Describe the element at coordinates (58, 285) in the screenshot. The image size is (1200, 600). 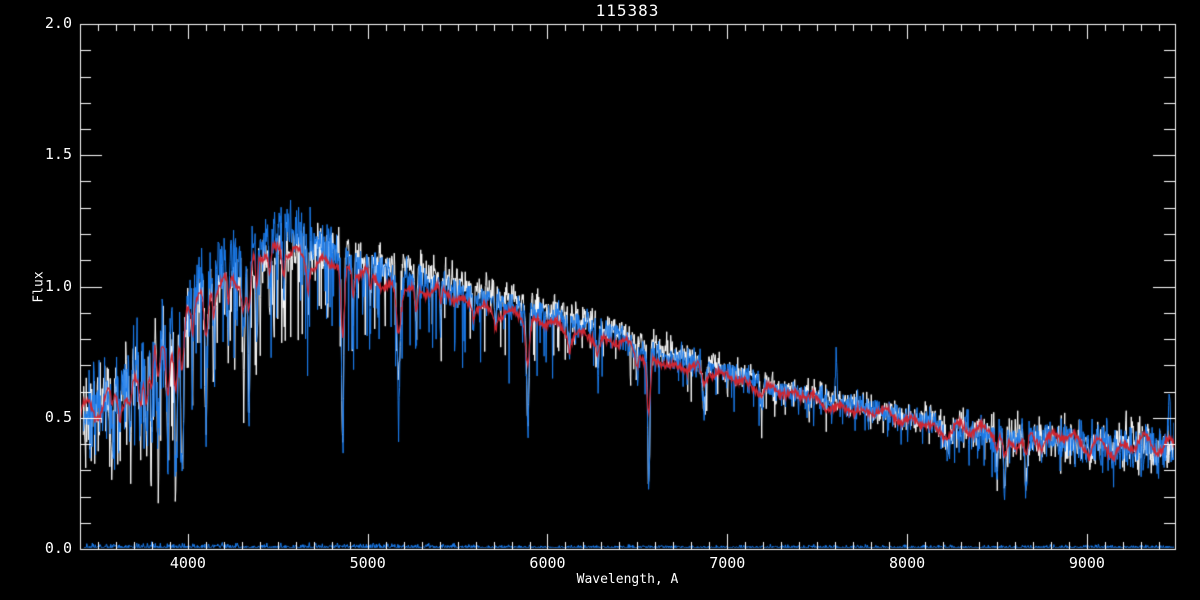
I see `y-tick-label: 1.0` at that location.